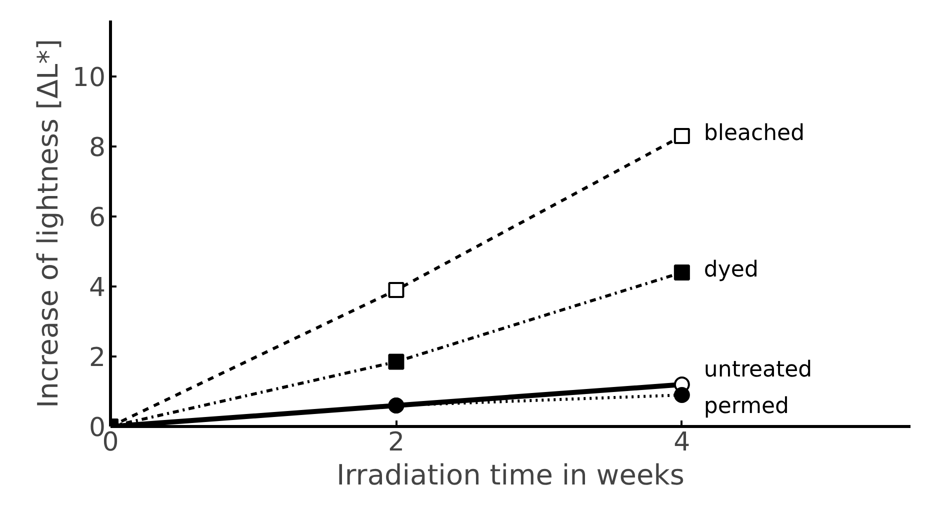  Describe the element at coordinates (682, 443) in the screenshot. I see `x-tick-label: 4` at that location.